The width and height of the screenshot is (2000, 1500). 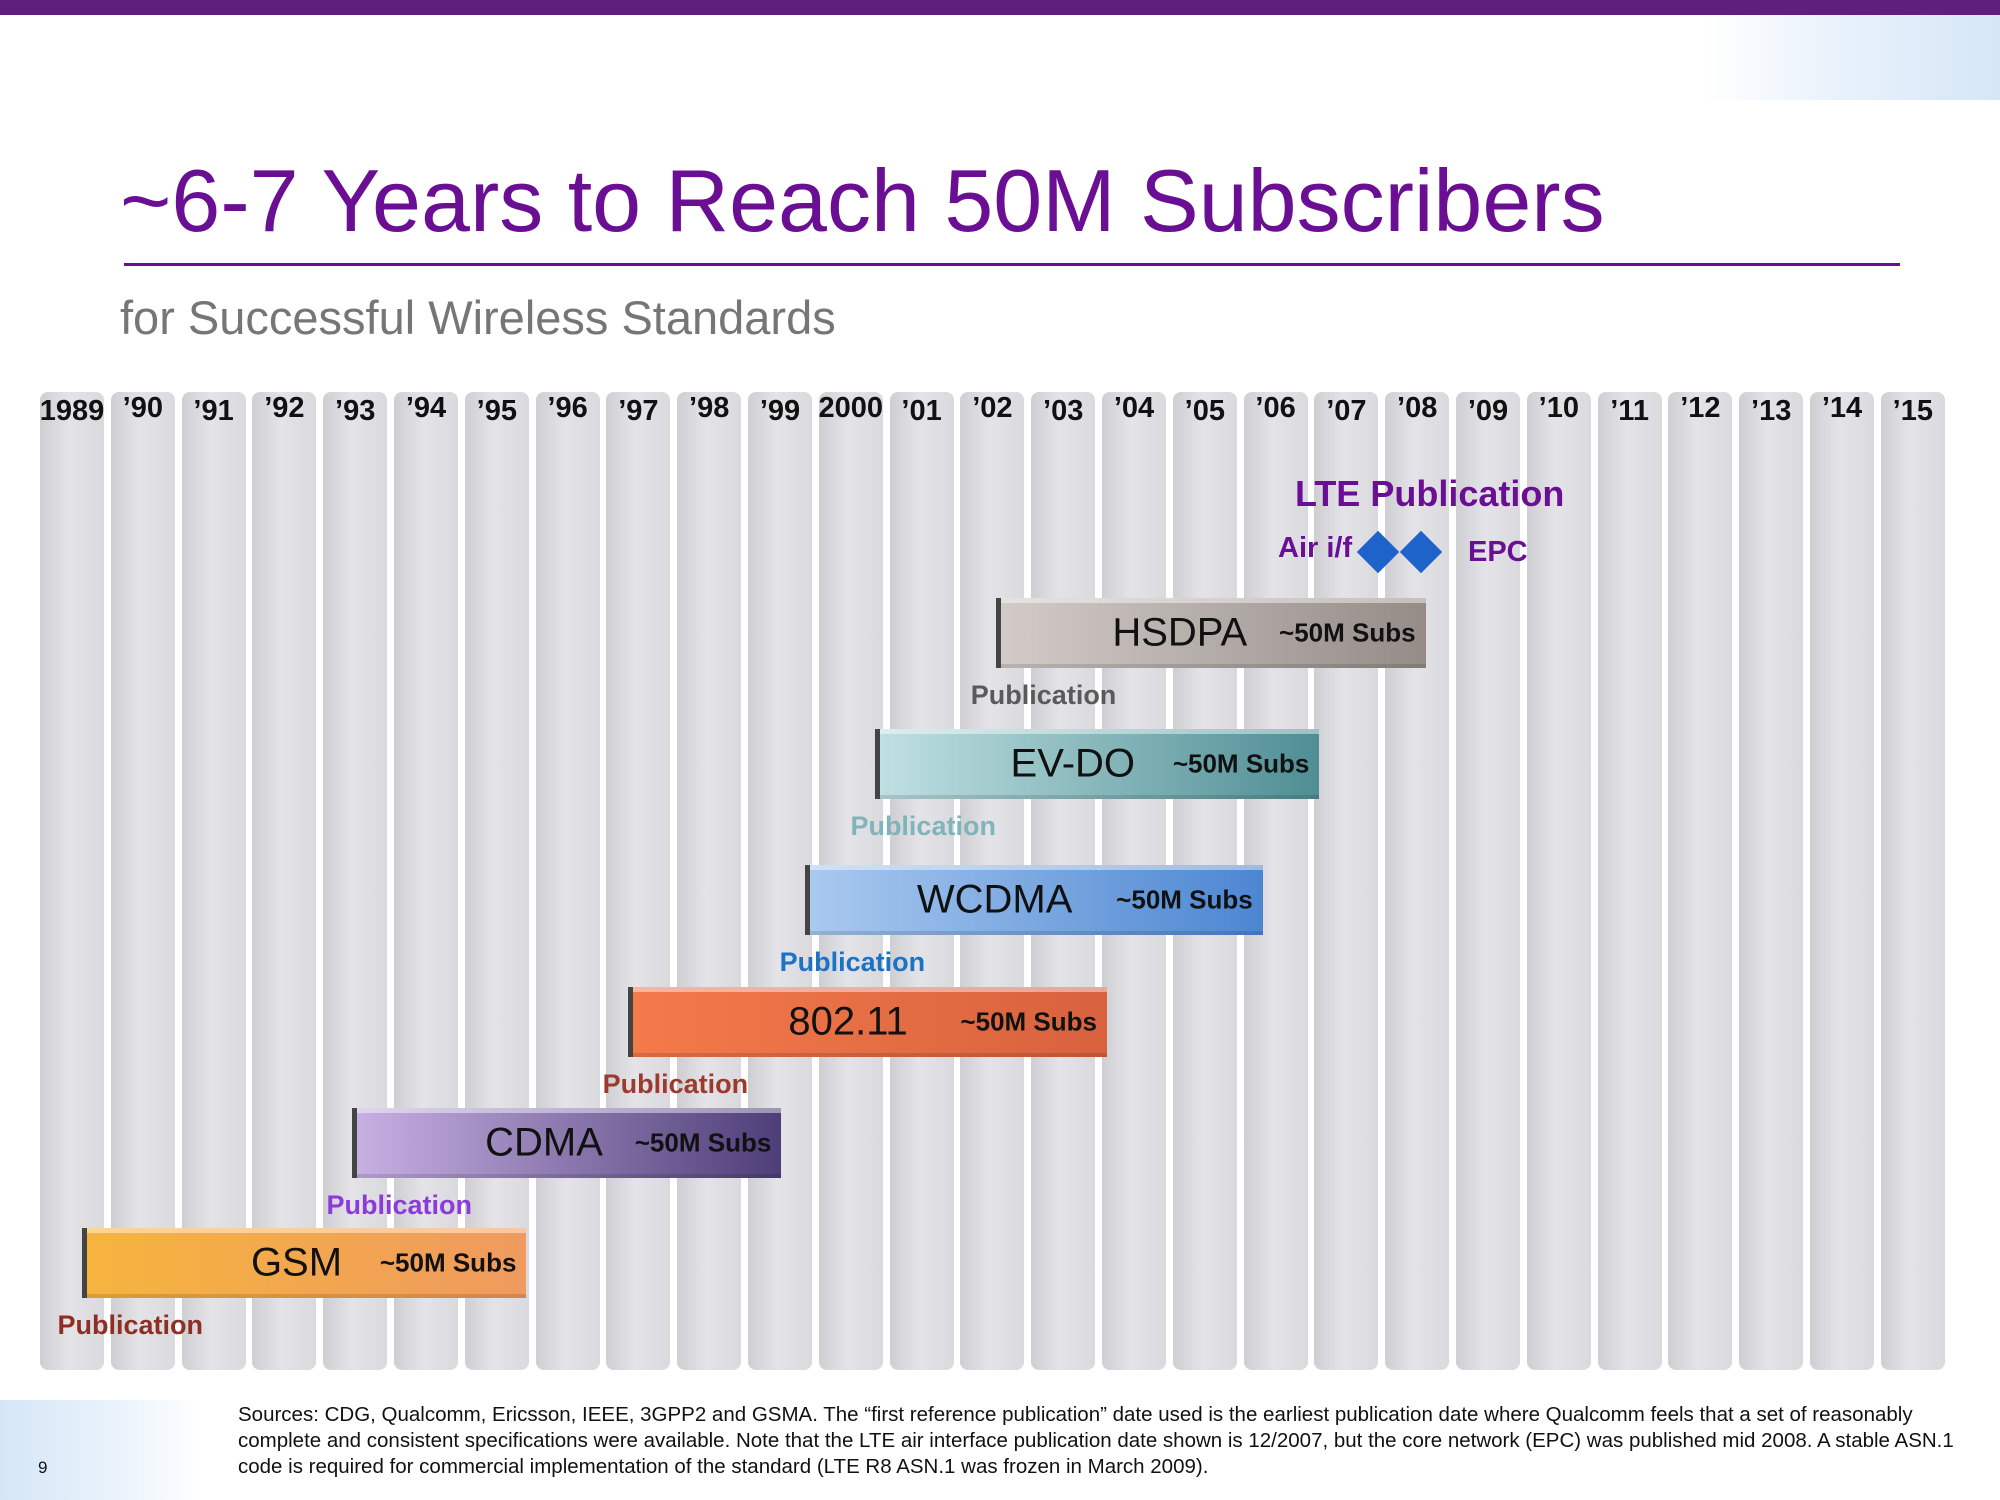 I want to click on year-label: ’05, so click(x=1204, y=411).